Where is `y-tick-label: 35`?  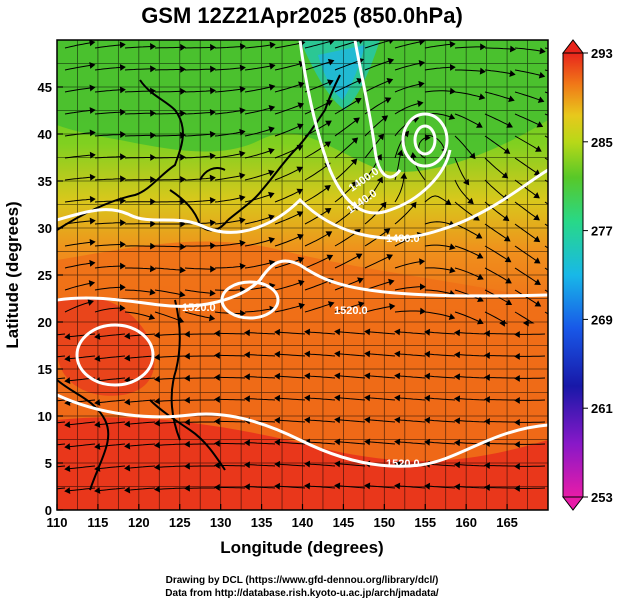 y-tick-label: 35 is located at coordinates (45, 181).